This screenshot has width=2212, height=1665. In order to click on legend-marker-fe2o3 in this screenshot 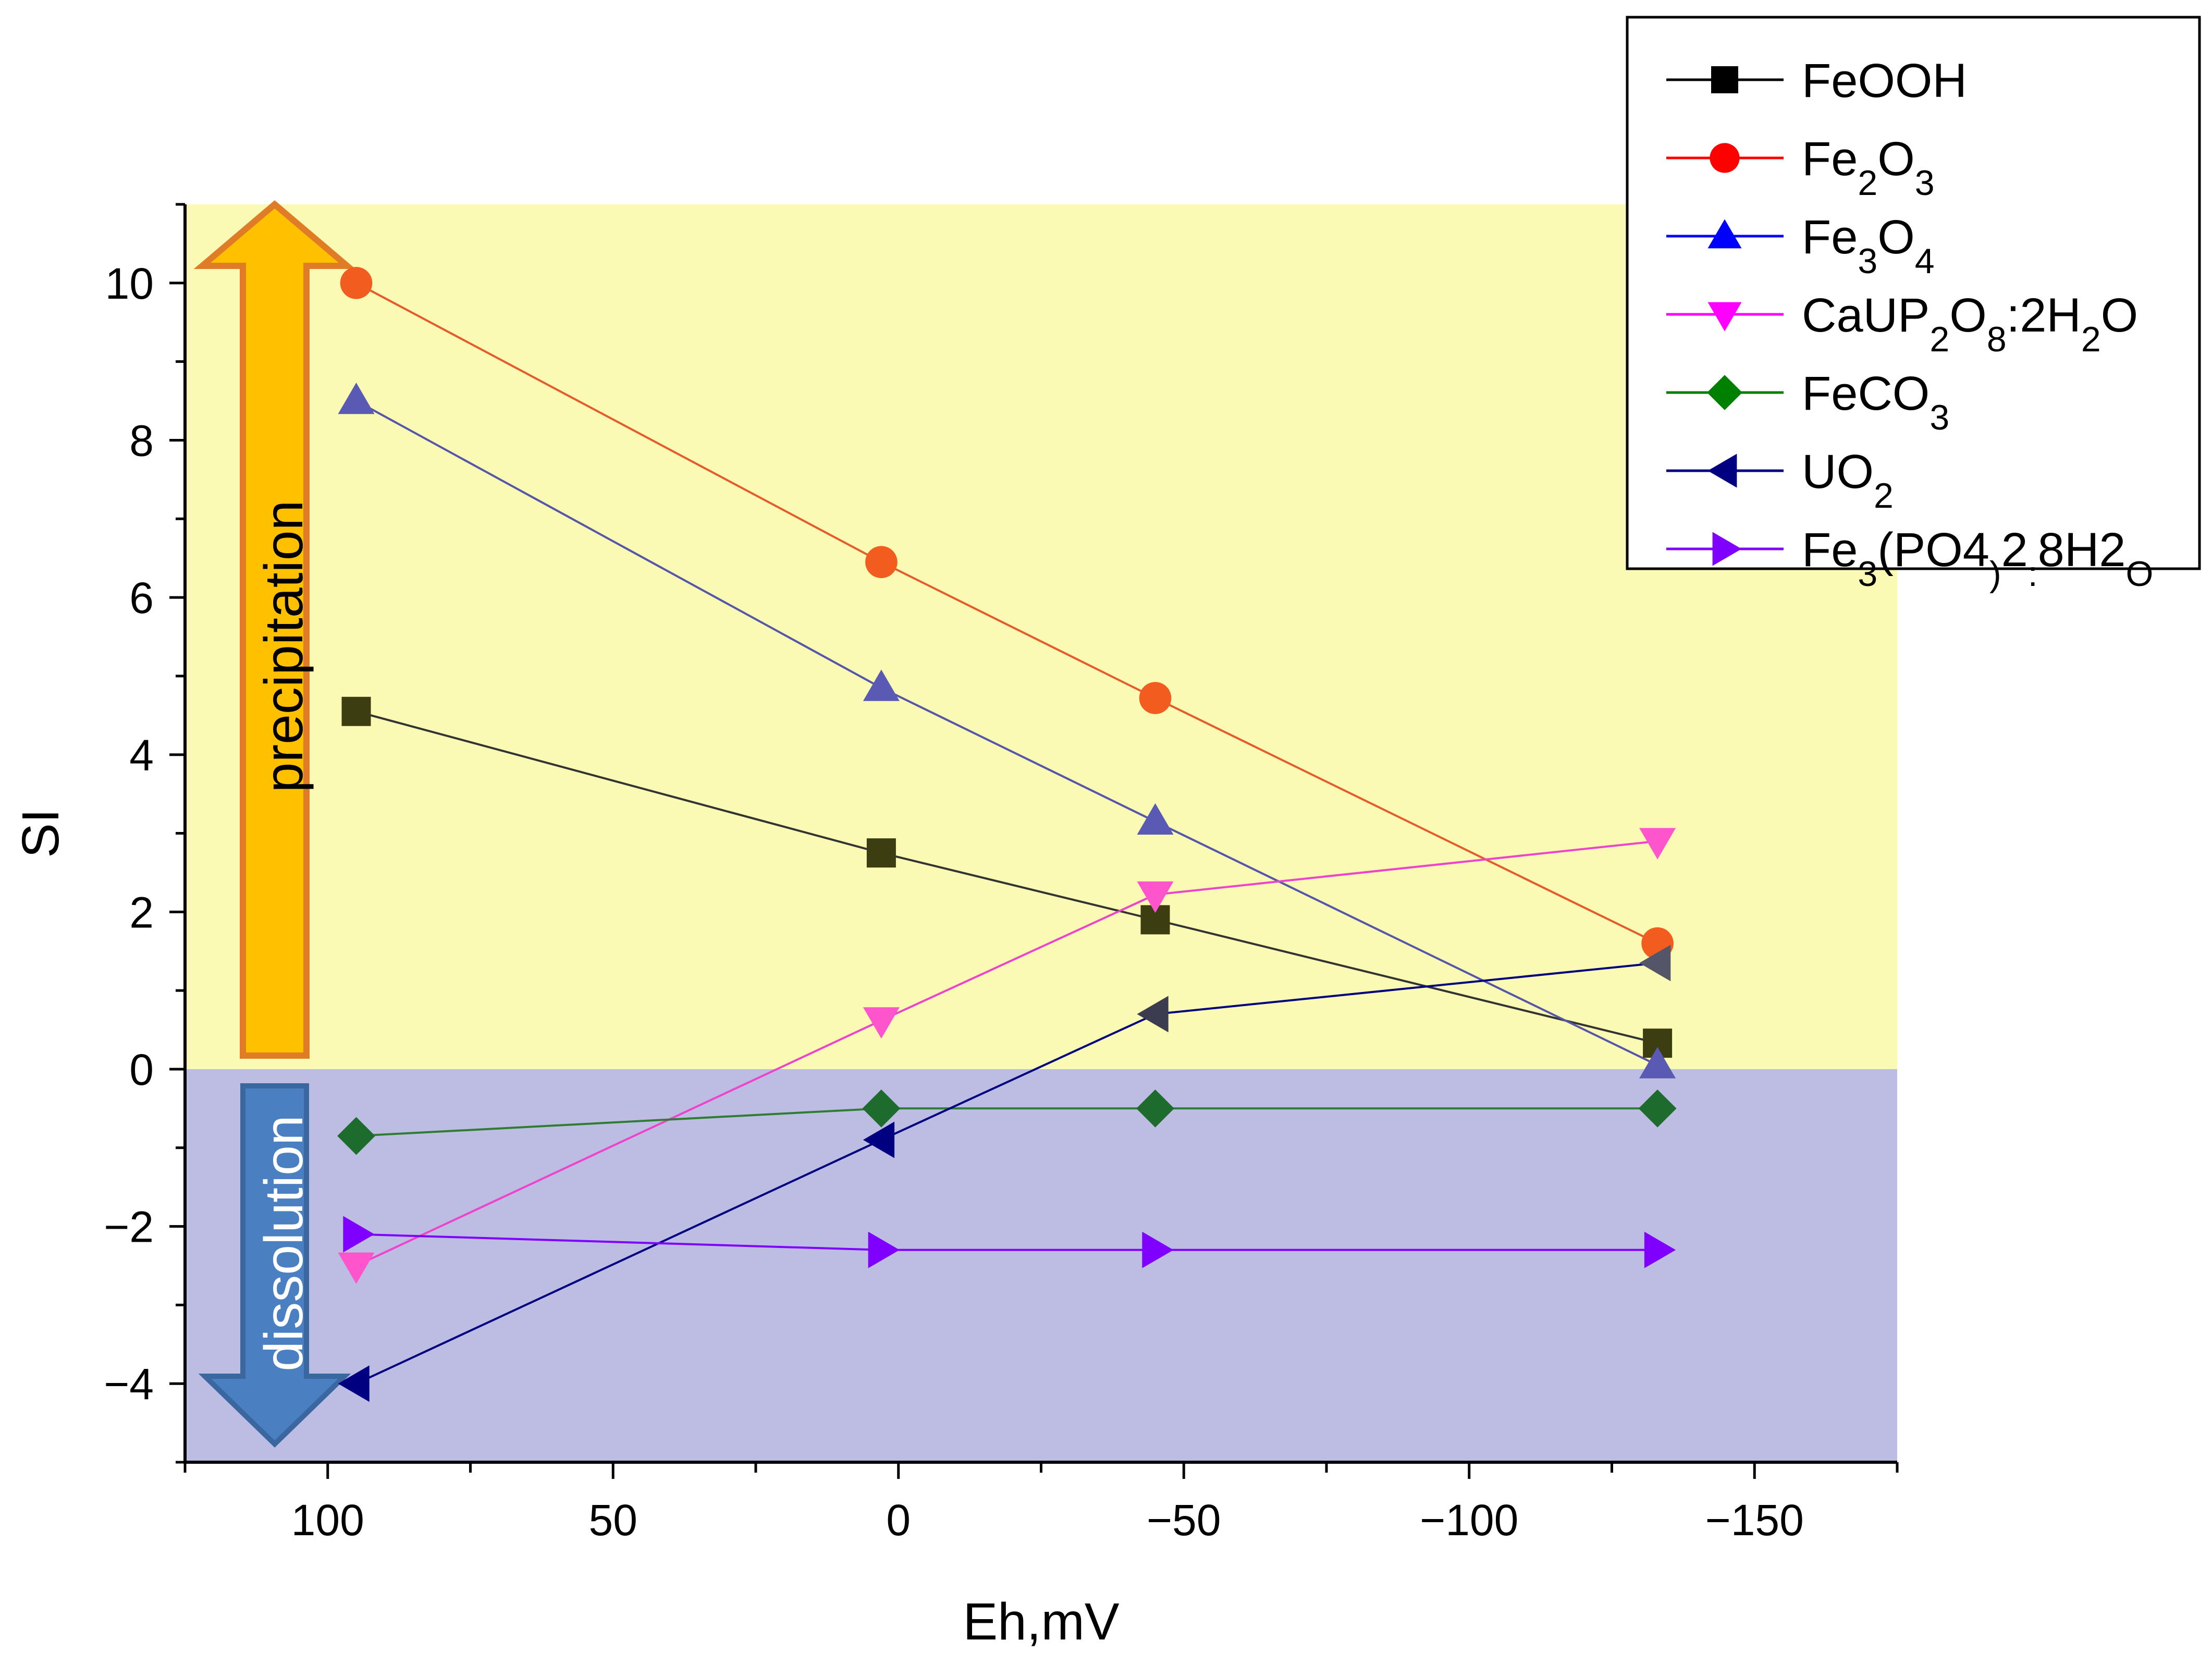, I will do `click(1725, 158)`.